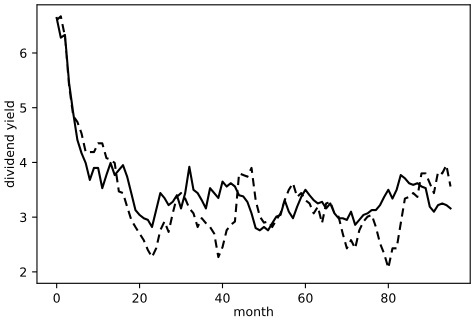  I want to click on y-tick-label: 5, so click(23, 108).